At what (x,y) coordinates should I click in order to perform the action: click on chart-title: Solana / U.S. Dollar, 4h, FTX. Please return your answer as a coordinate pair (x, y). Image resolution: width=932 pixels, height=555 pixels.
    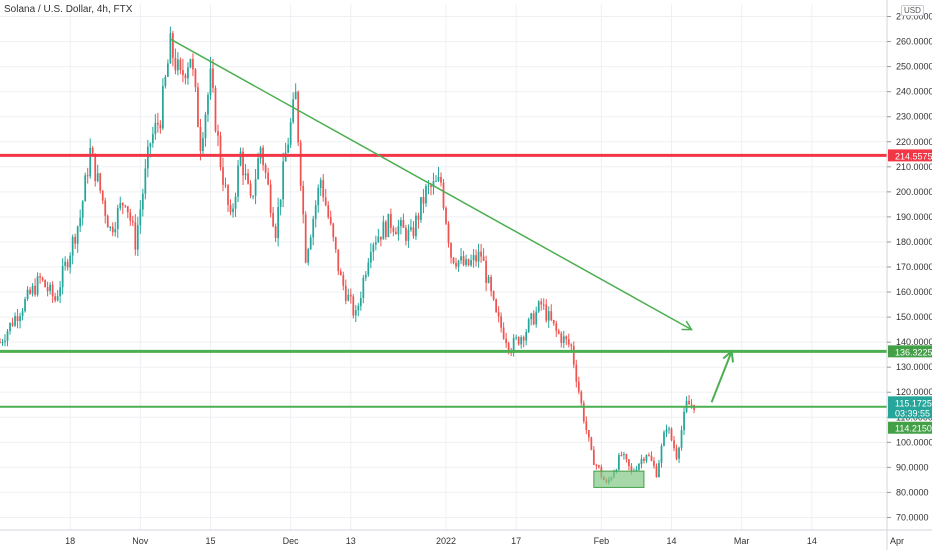
    Looking at the image, I should click on (68, 9).